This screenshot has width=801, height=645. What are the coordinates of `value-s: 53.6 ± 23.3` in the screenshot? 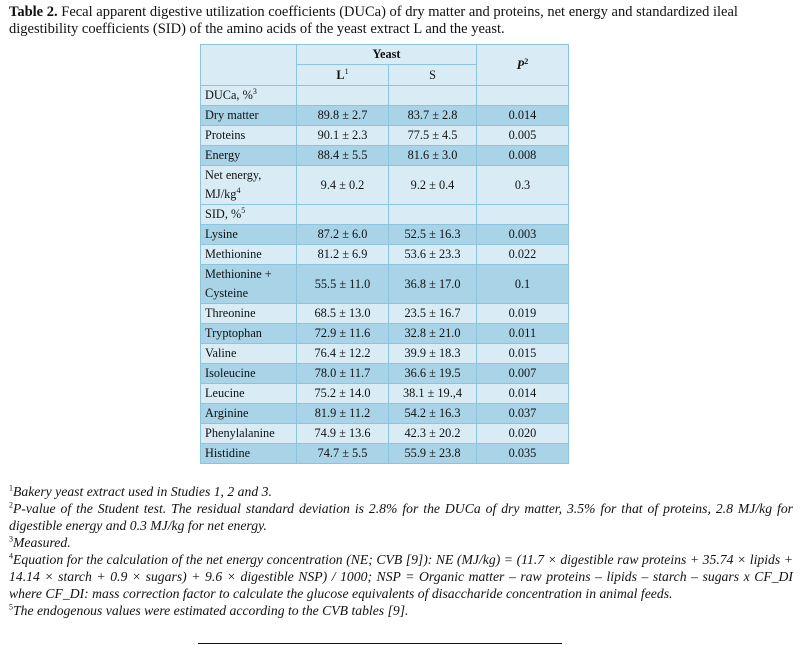 It's located at (432, 254).